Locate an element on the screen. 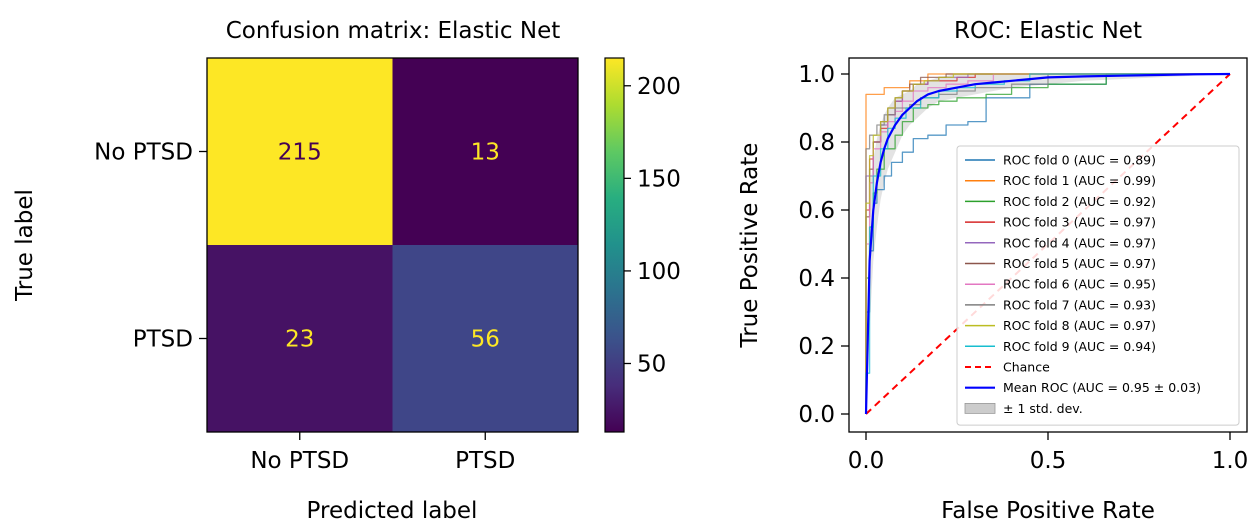 The width and height of the screenshot is (1255, 527). cm-x-tick-label: PTSD is located at coordinates (485, 461).